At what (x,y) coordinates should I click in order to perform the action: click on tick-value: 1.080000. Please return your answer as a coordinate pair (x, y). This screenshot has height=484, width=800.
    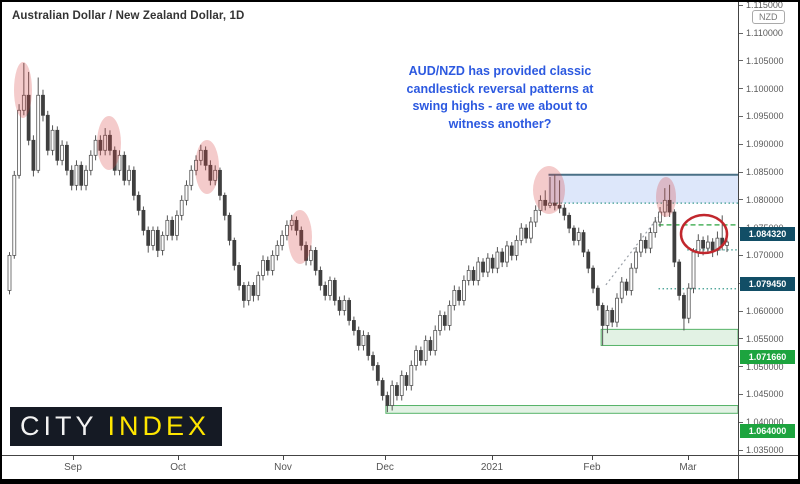
    Looking at the image, I should click on (765, 199).